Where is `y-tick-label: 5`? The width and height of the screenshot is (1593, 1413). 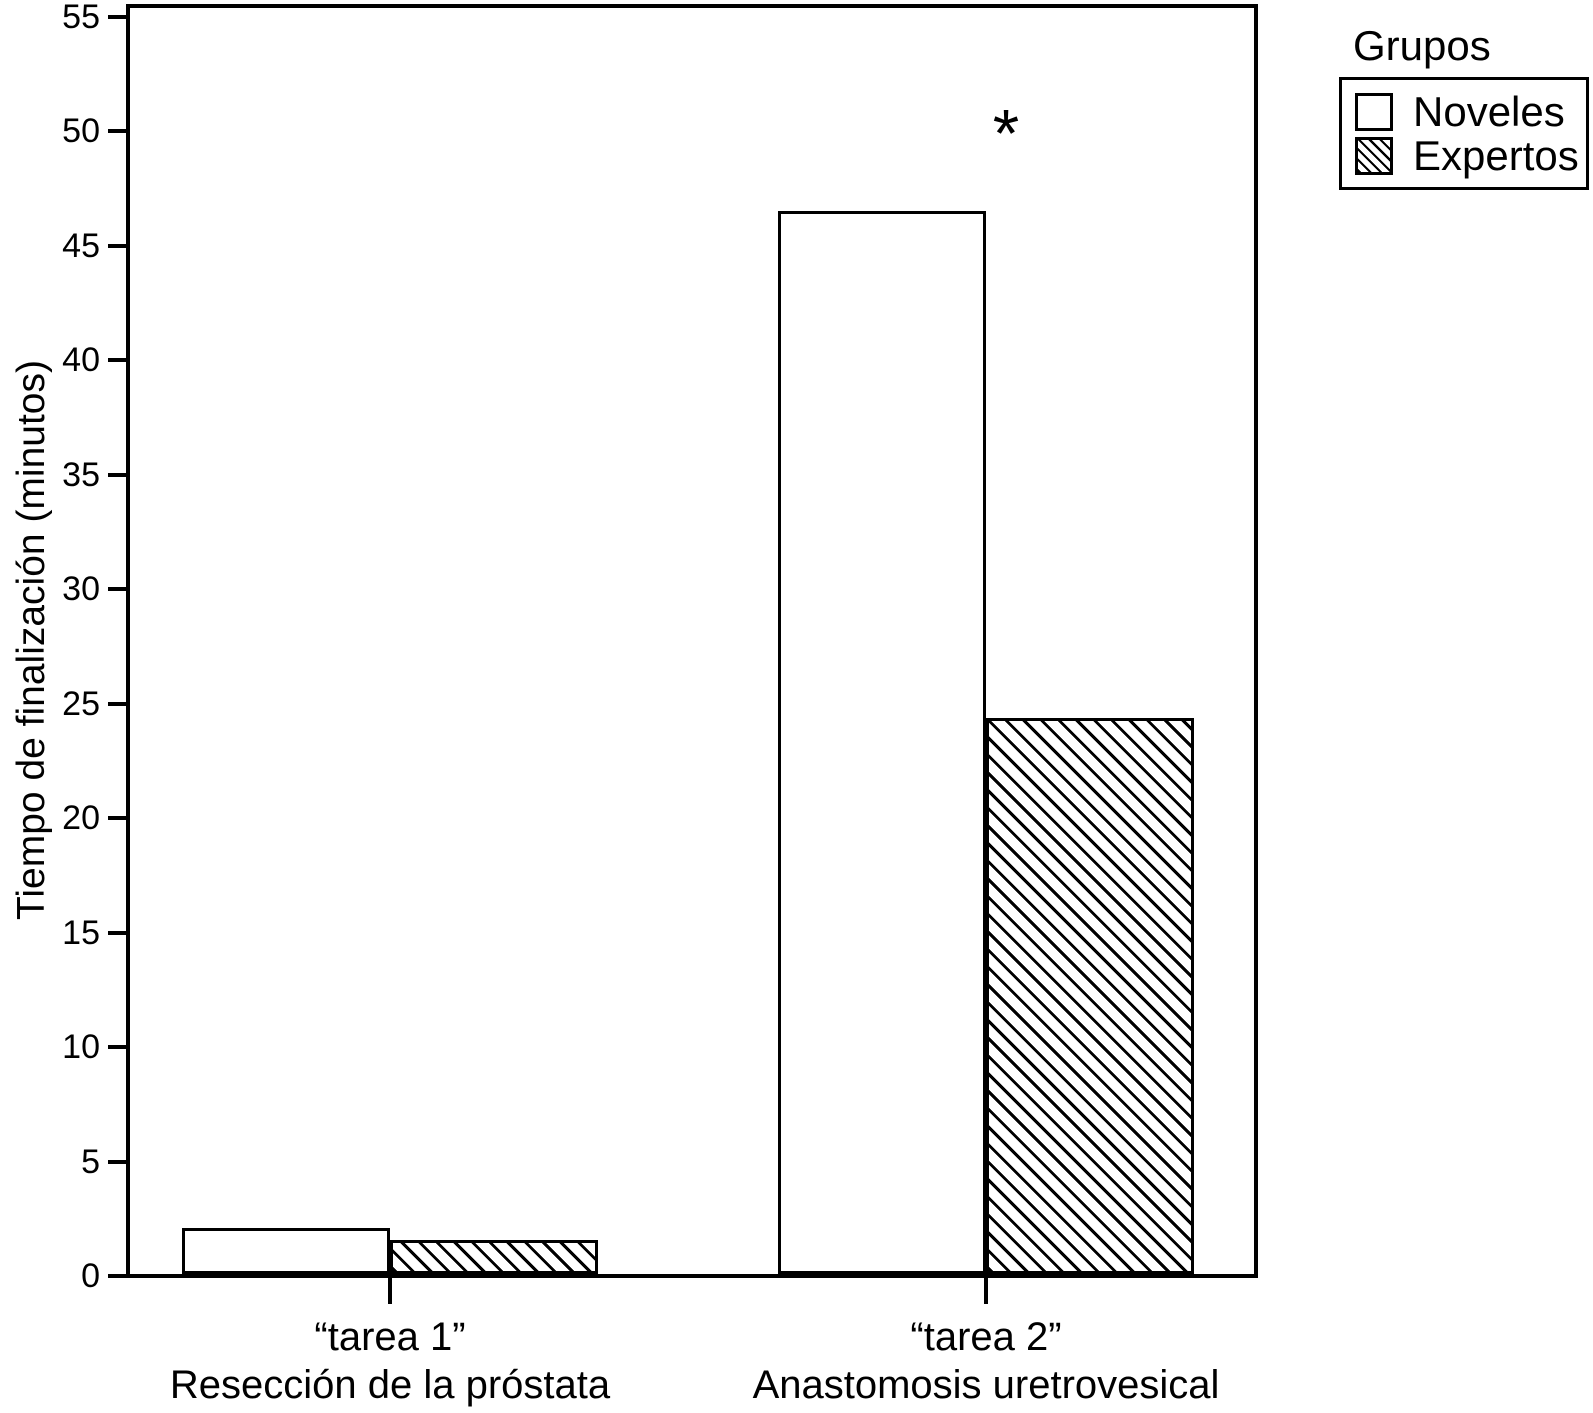
y-tick-label: 5 is located at coordinates (90, 1162).